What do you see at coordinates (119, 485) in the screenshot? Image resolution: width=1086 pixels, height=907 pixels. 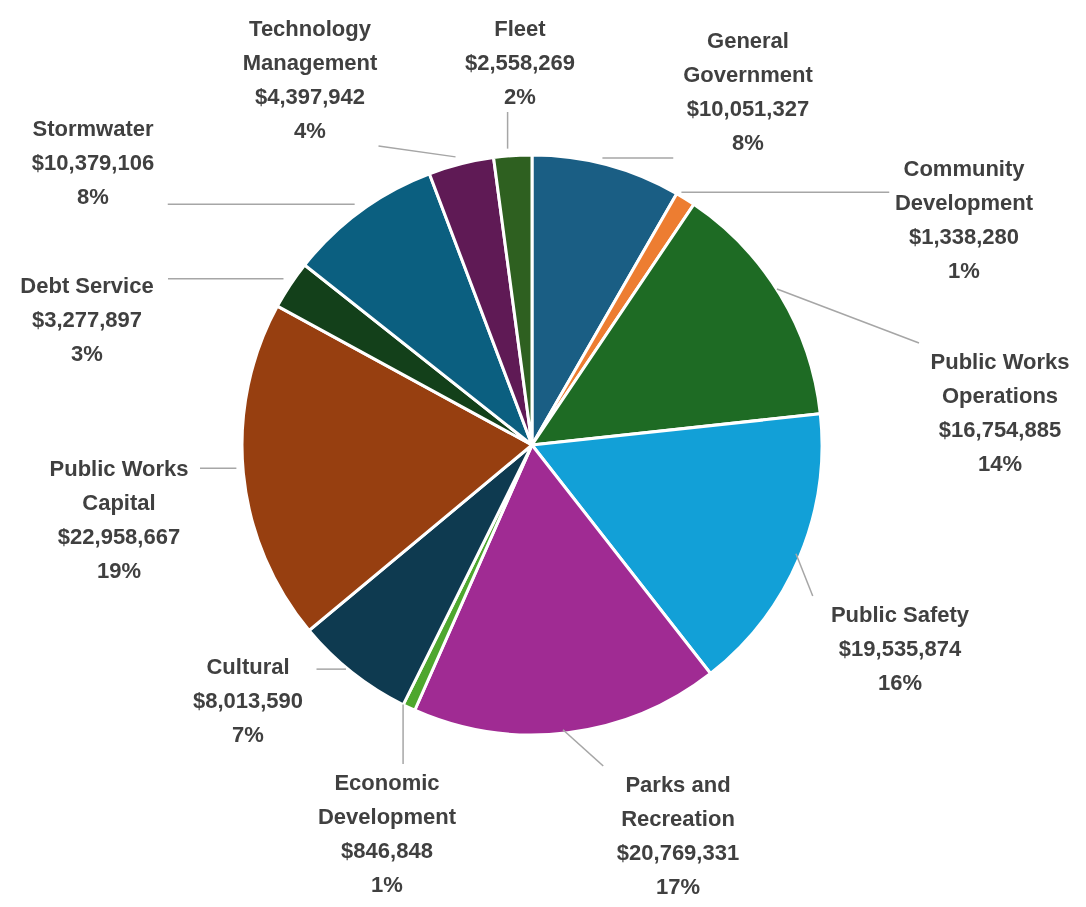 I see `slice-label: Public Works Capital` at bounding box center [119, 485].